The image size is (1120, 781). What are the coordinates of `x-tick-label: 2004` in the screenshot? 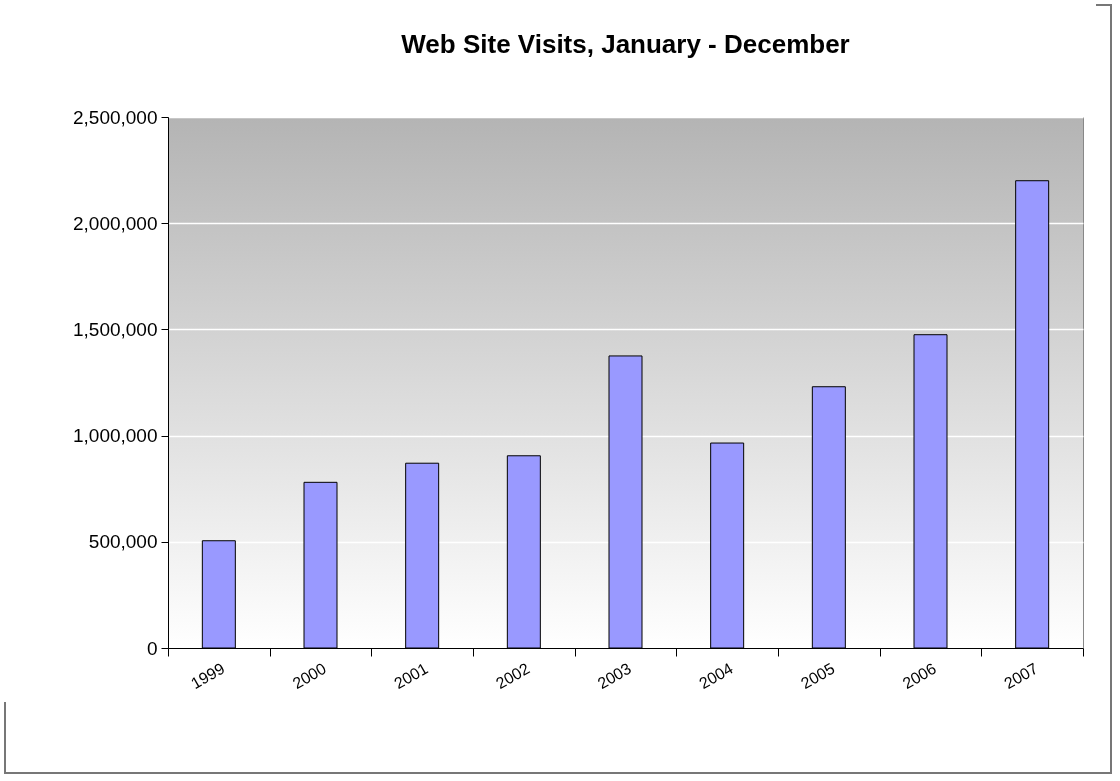 It's located at (716, 676).